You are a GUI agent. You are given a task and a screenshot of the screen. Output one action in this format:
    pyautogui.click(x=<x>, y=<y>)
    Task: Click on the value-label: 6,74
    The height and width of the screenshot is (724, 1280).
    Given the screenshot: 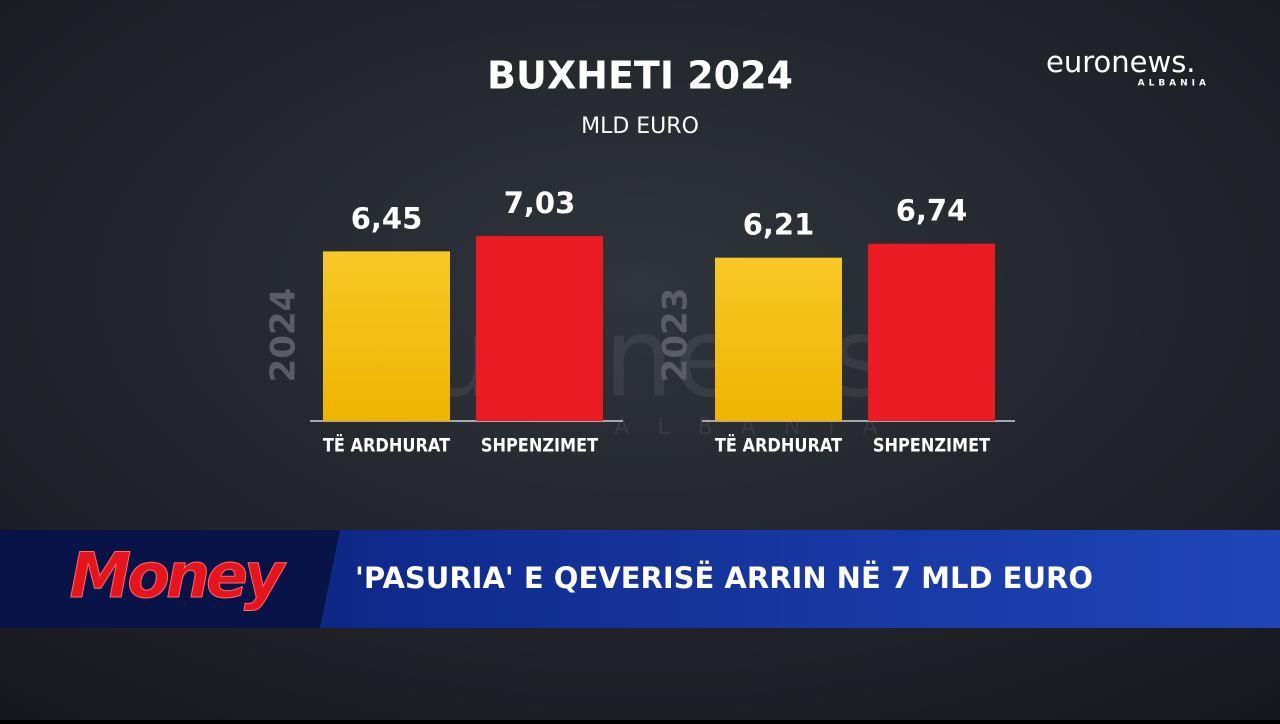 What is the action you would take?
    pyautogui.click(x=932, y=211)
    